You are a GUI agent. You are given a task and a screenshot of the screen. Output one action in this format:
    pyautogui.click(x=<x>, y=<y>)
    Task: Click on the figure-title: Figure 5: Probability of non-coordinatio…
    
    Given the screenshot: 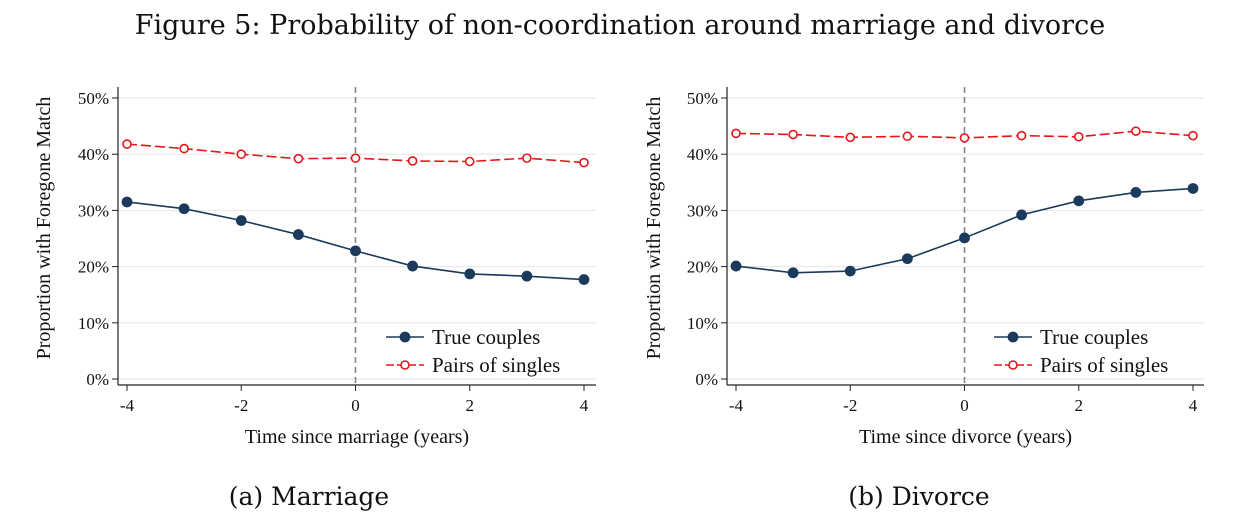 What is the action you would take?
    pyautogui.click(x=620, y=25)
    